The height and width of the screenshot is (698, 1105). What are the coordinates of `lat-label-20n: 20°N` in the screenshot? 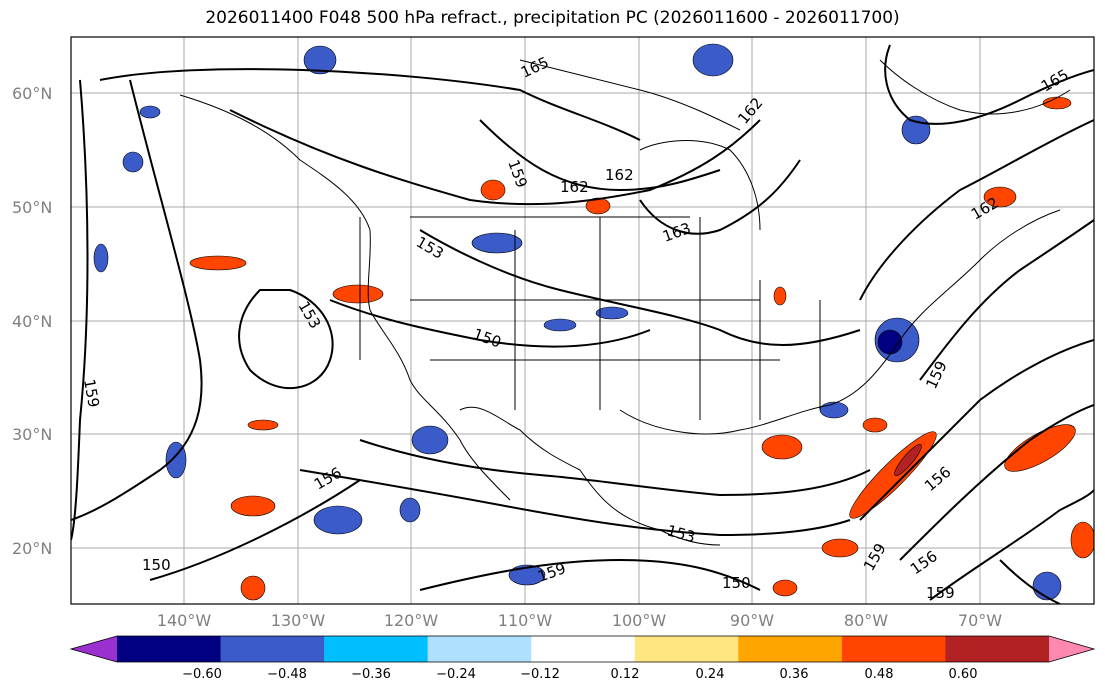 It's located at (32, 548).